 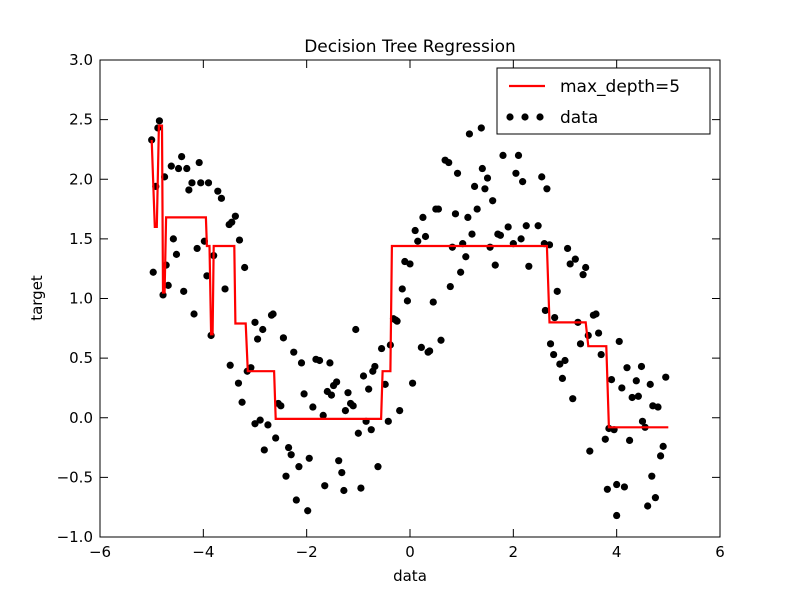 I want to click on x-tick-label: 2, so click(x=514, y=552).